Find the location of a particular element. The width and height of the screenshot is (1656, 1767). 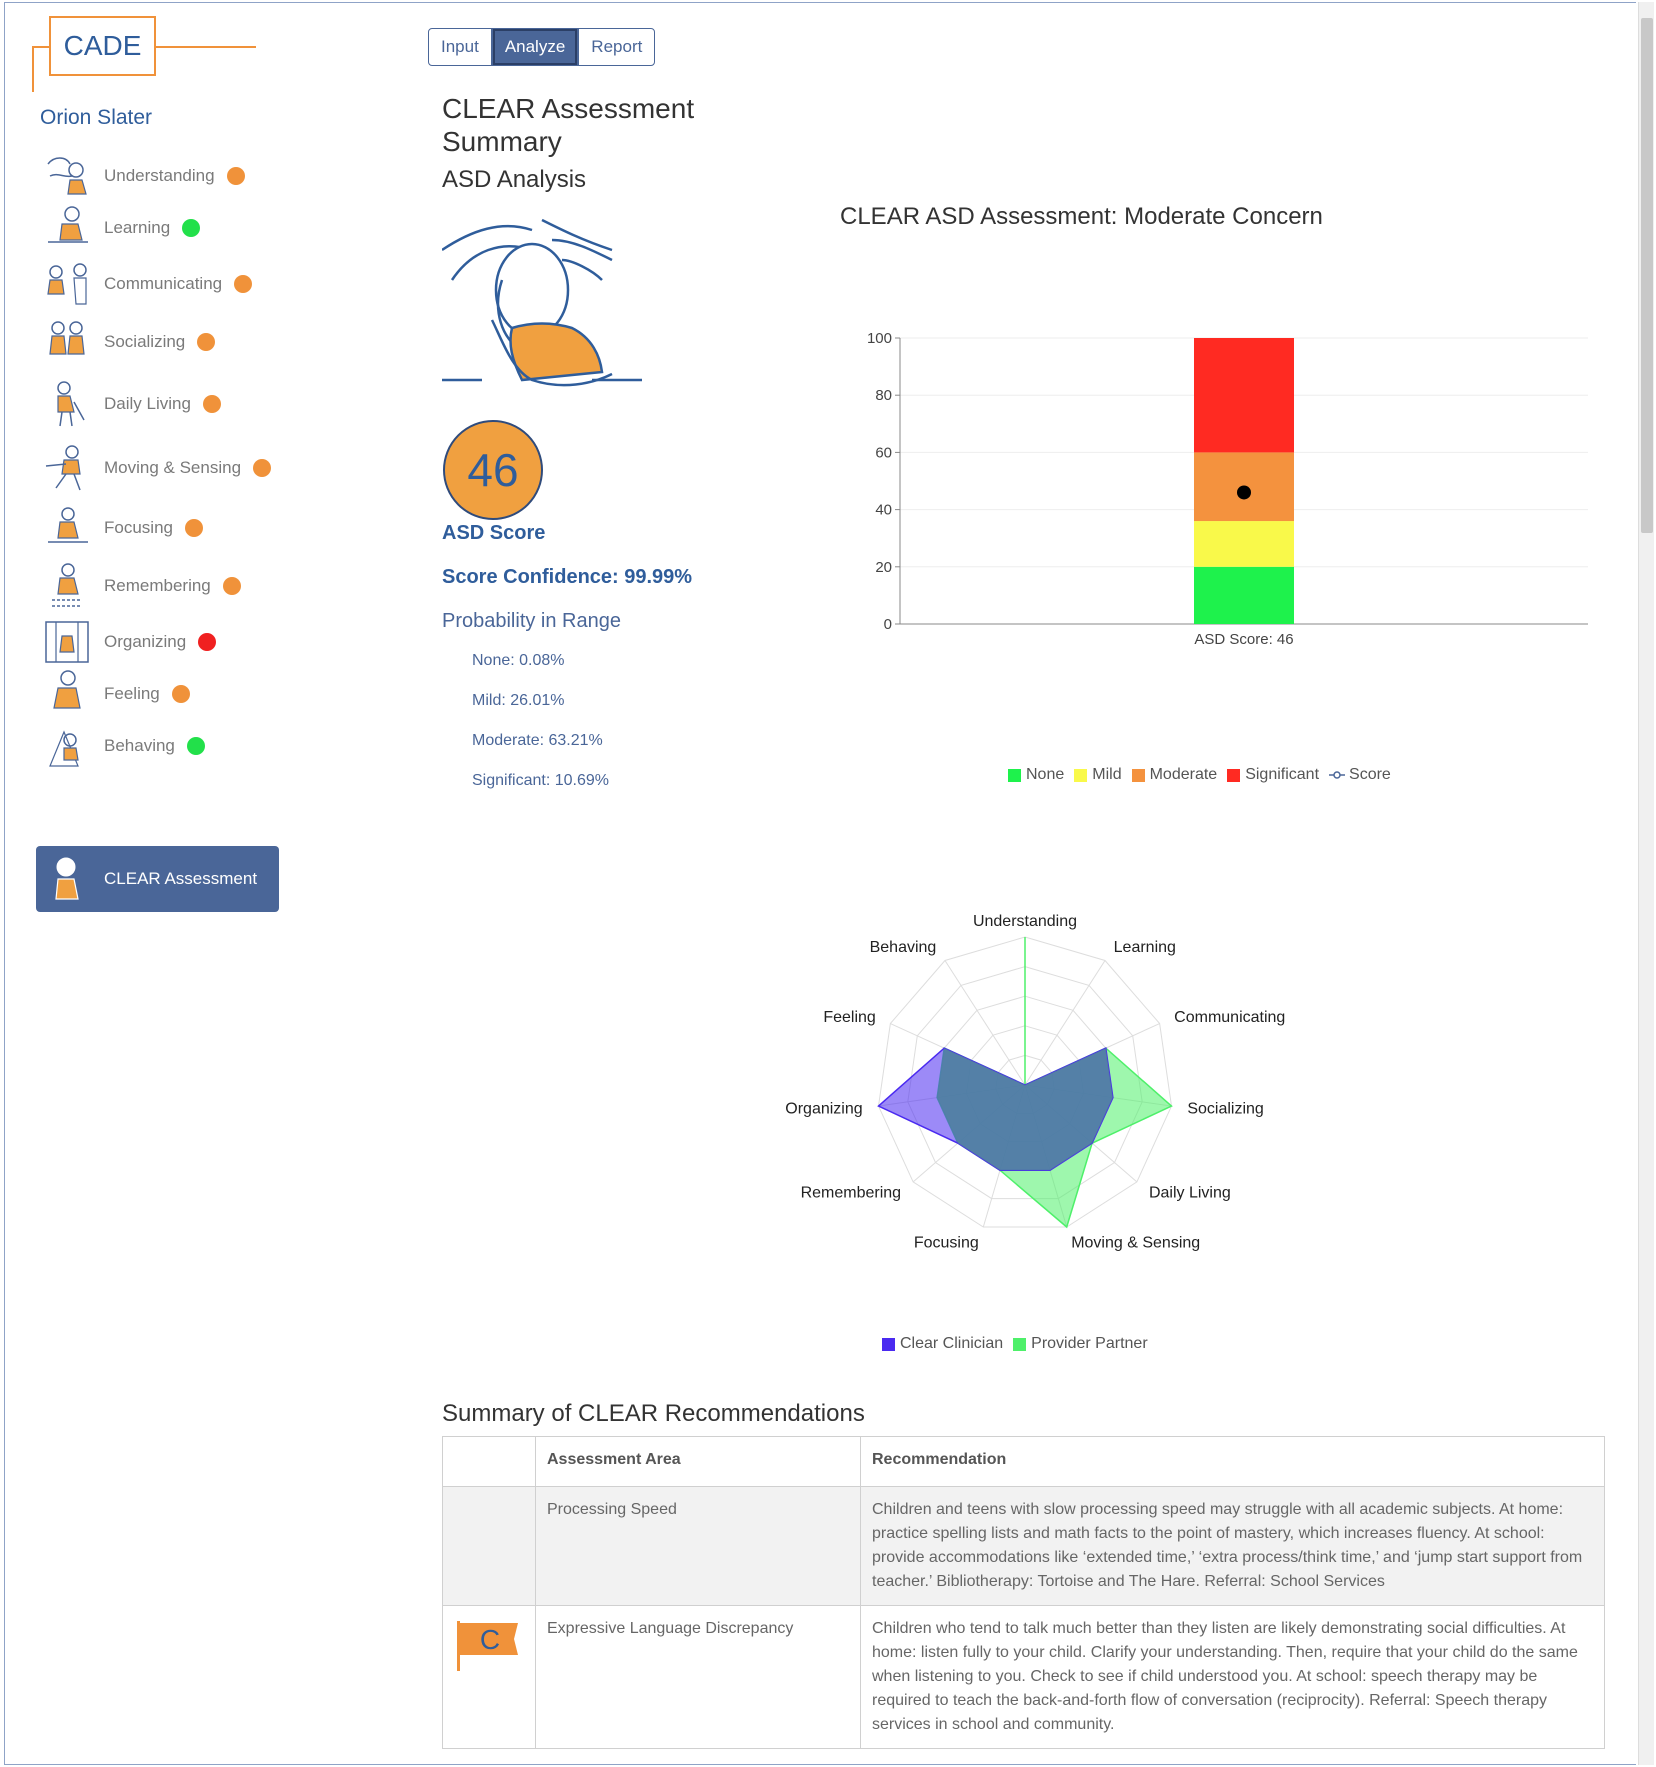

legend-item-significant: Significant is located at coordinates (1273, 775).